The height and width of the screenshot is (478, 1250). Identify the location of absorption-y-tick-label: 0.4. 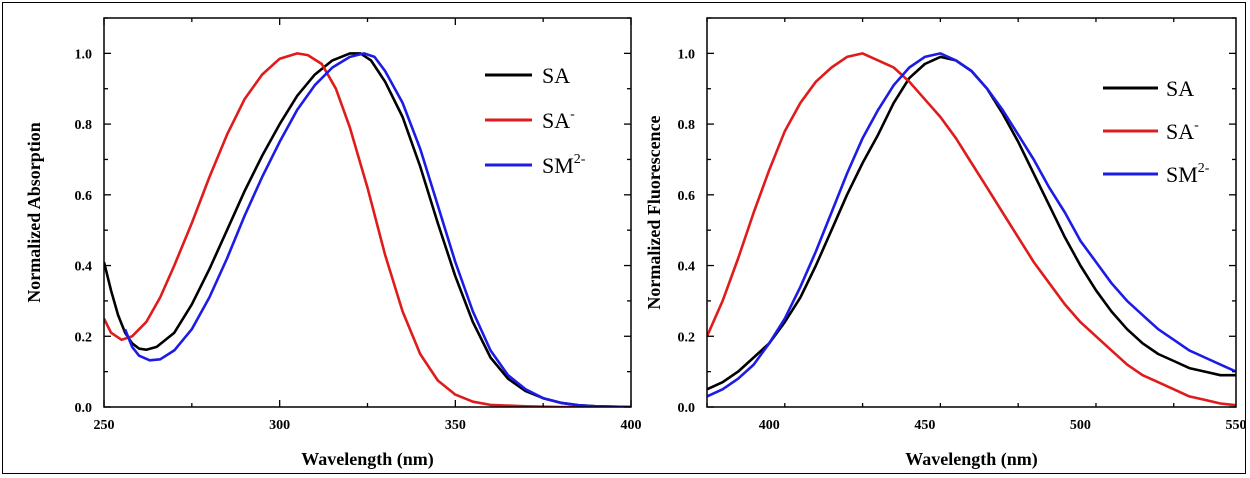
(84, 267).